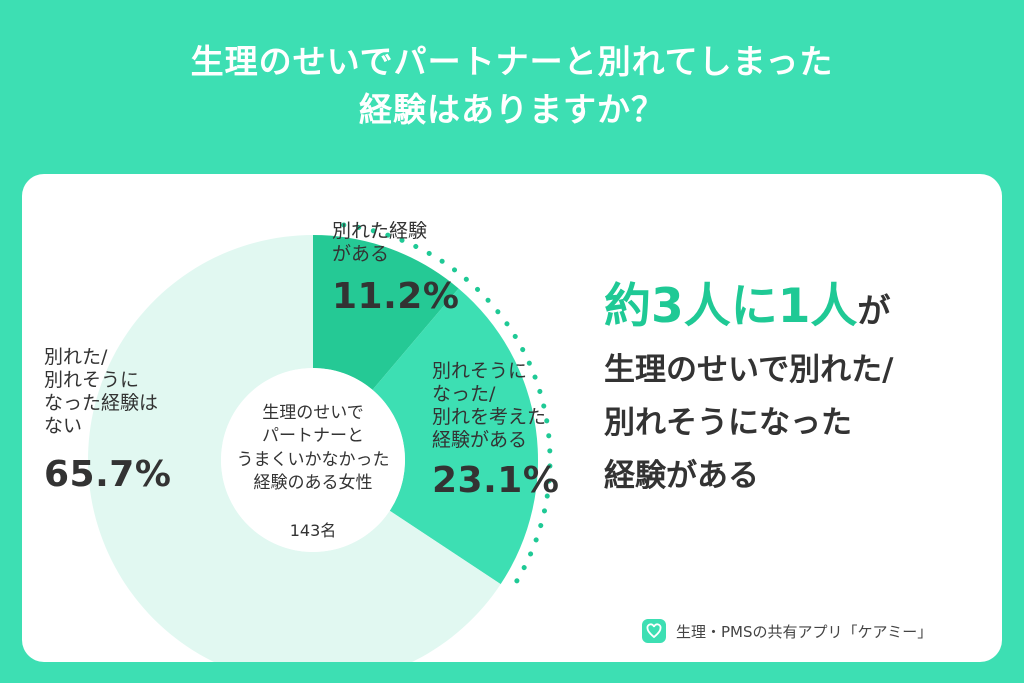 The width and height of the screenshot is (1024, 683). I want to click on headline: 約3人に1人が, so click(747, 301).